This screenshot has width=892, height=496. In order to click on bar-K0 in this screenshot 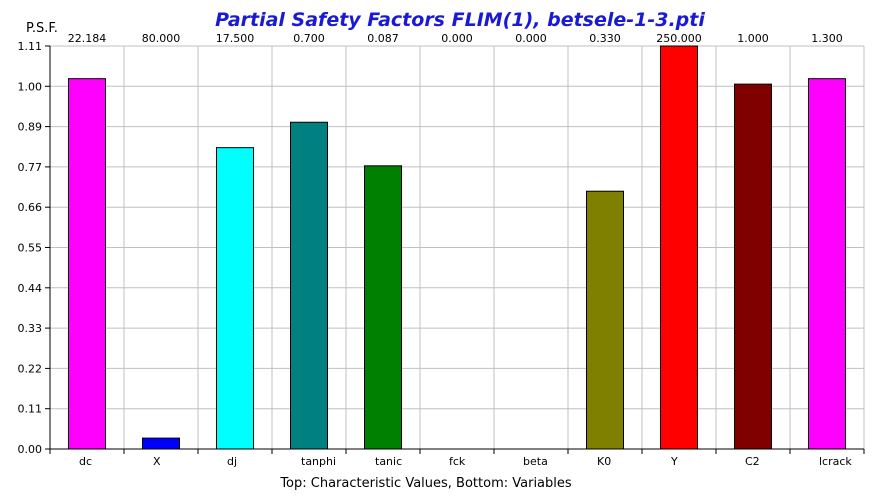, I will do `click(605, 320)`.